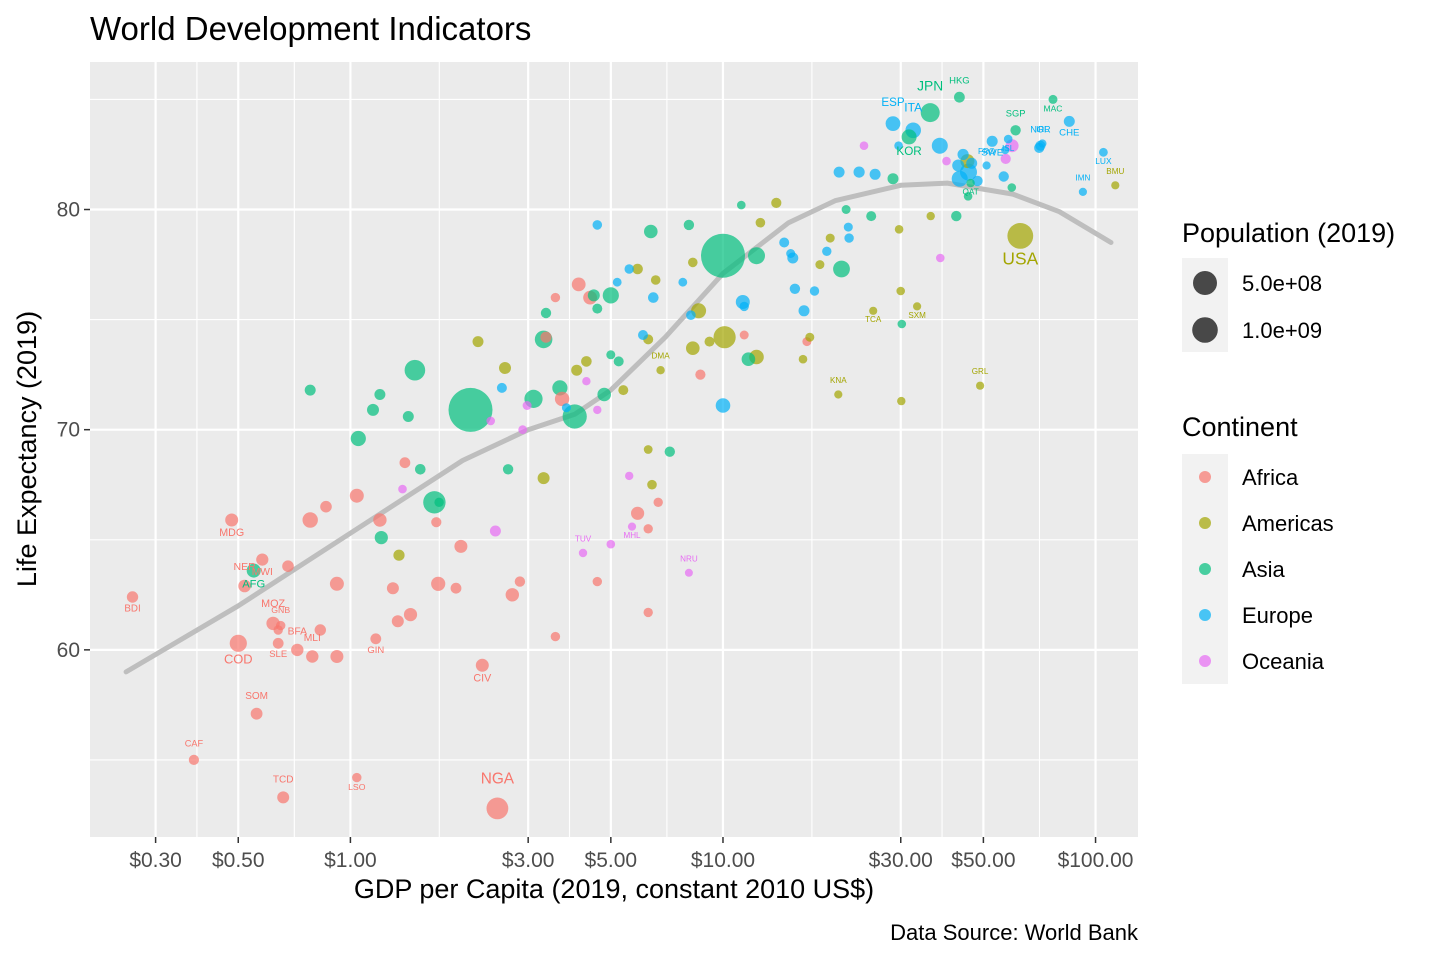  Describe the element at coordinates (983, 860) in the screenshot. I see `x-tick-label: $50.00` at that location.